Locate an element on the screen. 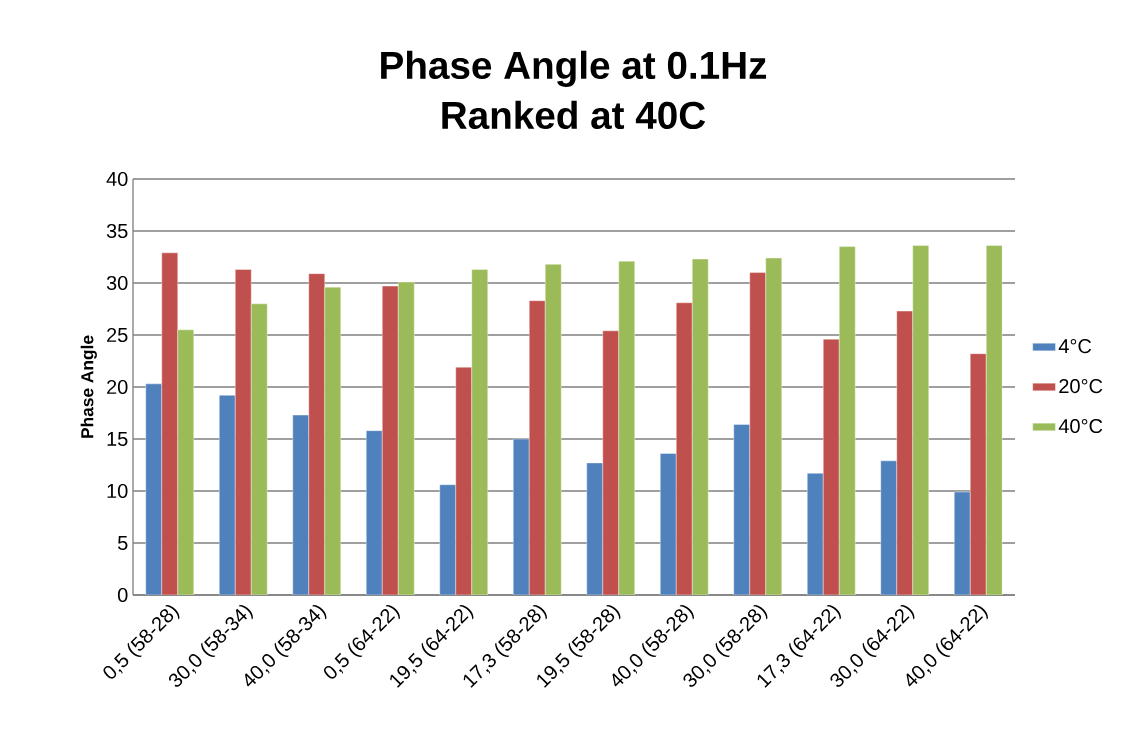 This screenshot has height=738, width=1146. chart-subtitle: Ranked at 40C is located at coordinates (574, 115).